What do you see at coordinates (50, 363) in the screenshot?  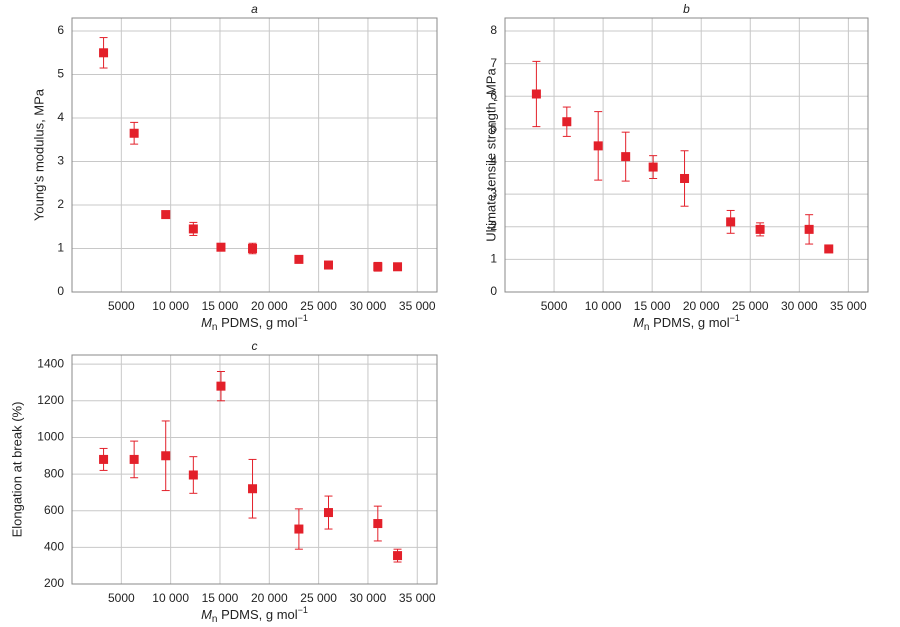 I see `y-tick-label: 1400` at bounding box center [50, 363].